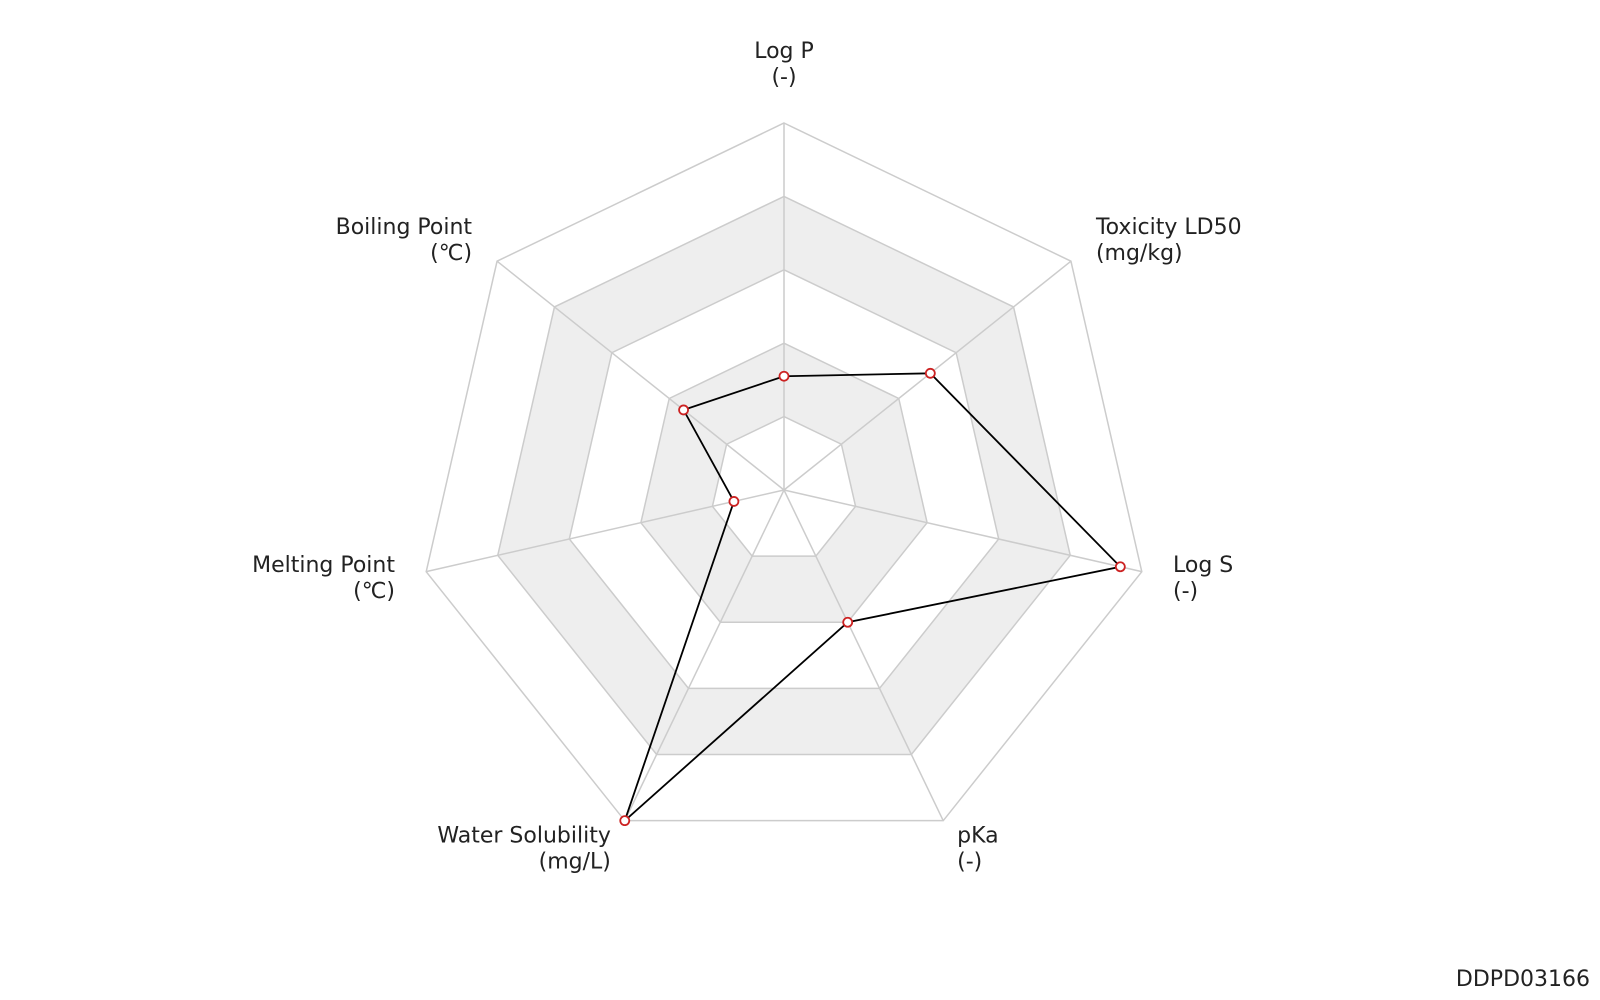 This screenshot has width=1600, height=1000. What do you see at coordinates (1523, 979) in the screenshot?
I see `watermark-id: DDPD03166` at bounding box center [1523, 979].